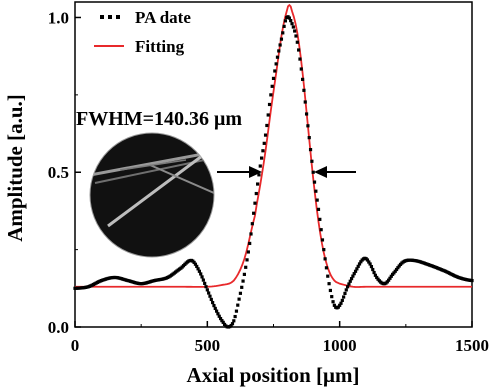 This screenshot has height=389, width=500. Describe the element at coordinates (163, 17) in the screenshot. I see `legend-label-pa: PA date` at that location.